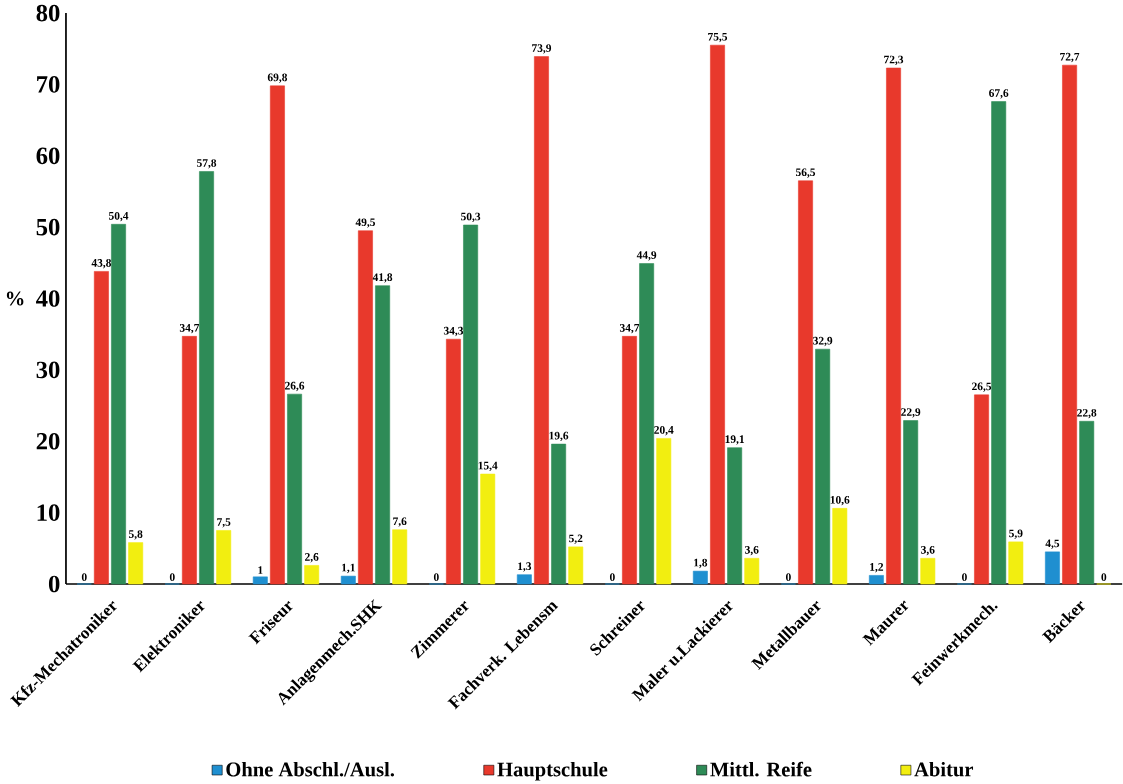  I want to click on legend-label: Ohne Abschl./Ausl., so click(310, 769).